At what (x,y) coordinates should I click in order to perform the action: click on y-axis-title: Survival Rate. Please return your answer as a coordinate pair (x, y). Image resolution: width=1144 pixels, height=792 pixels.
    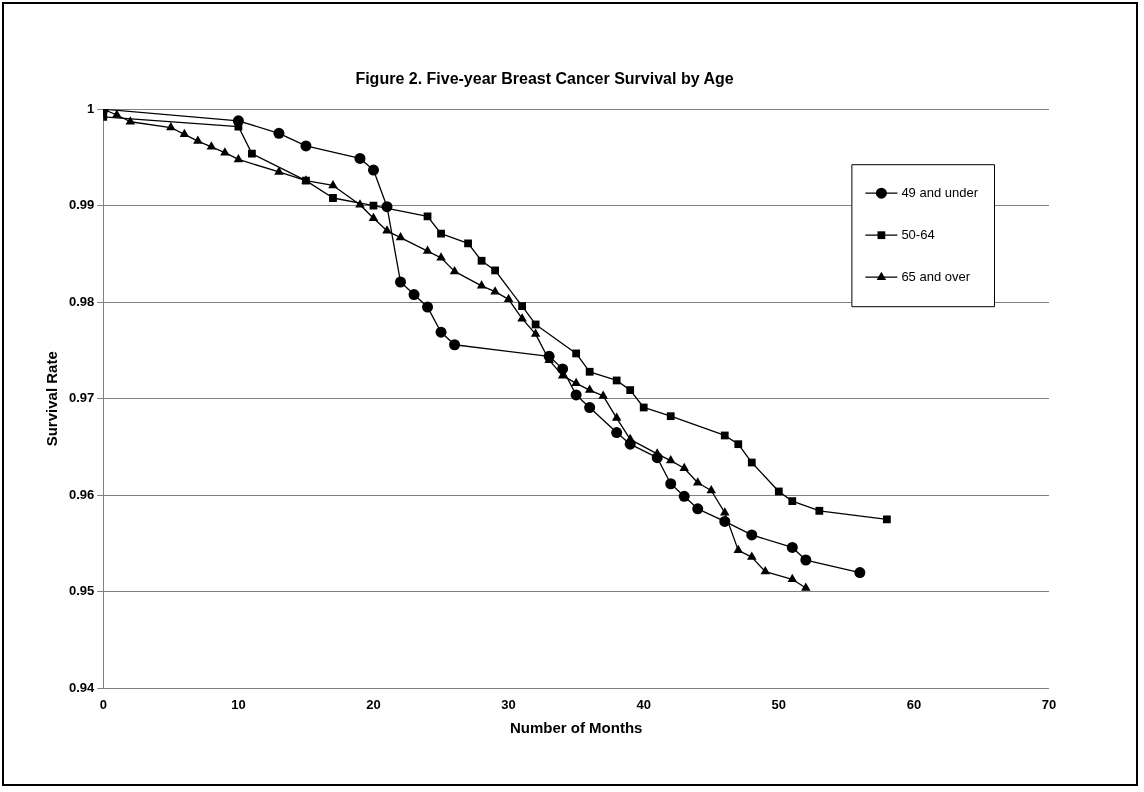
    Looking at the image, I should click on (52, 399).